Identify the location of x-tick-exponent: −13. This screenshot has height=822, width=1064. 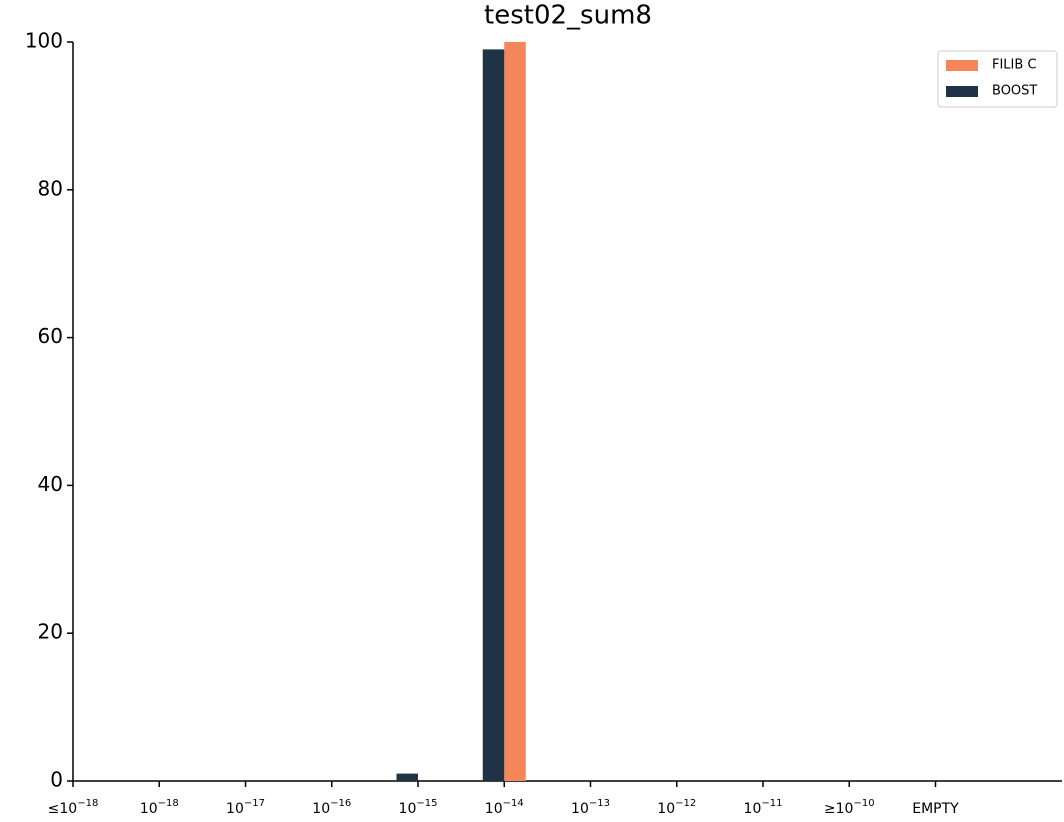
(599, 803).